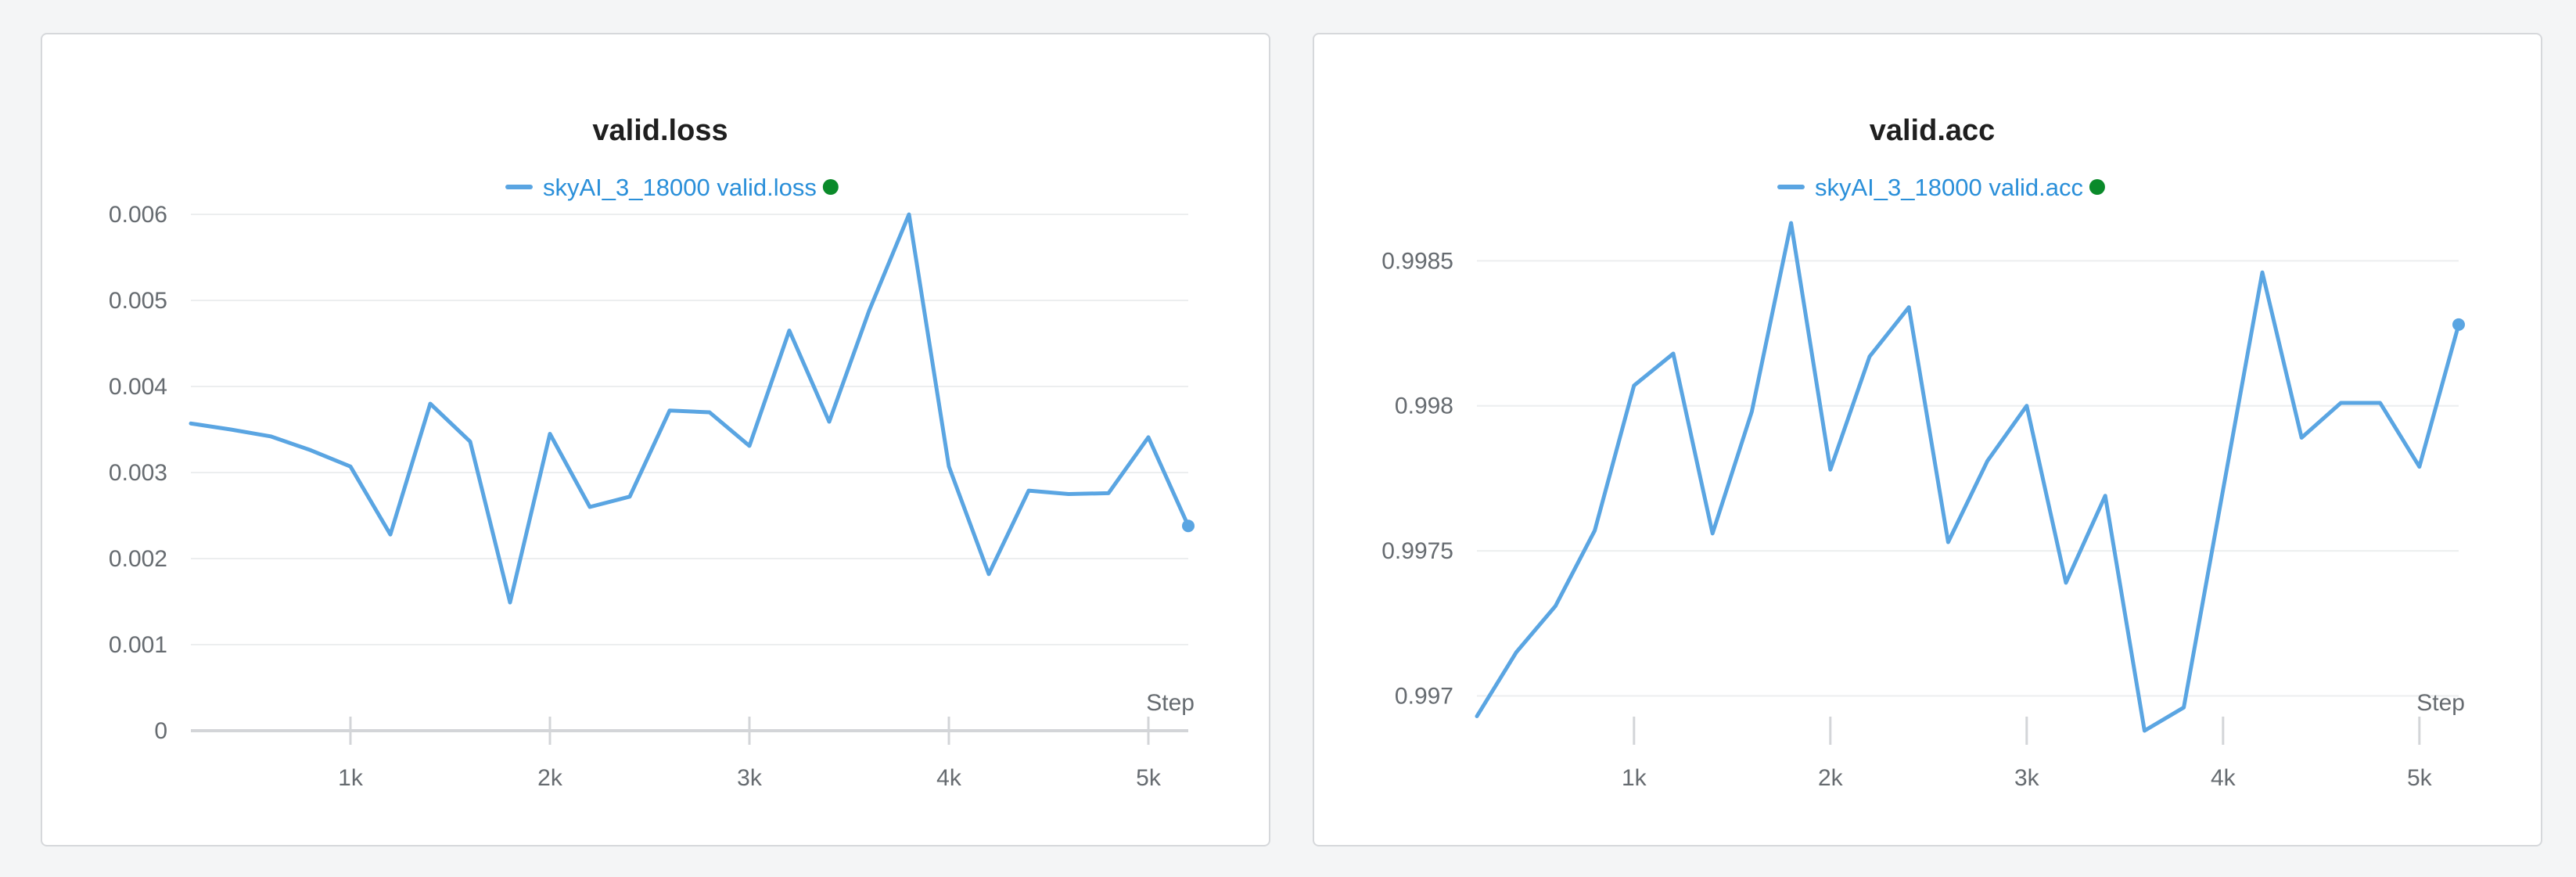 This screenshot has width=2576, height=877. What do you see at coordinates (351, 778) in the screenshot?
I see `loss-x-tick-label: 1k` at bounding box center [351, 778].